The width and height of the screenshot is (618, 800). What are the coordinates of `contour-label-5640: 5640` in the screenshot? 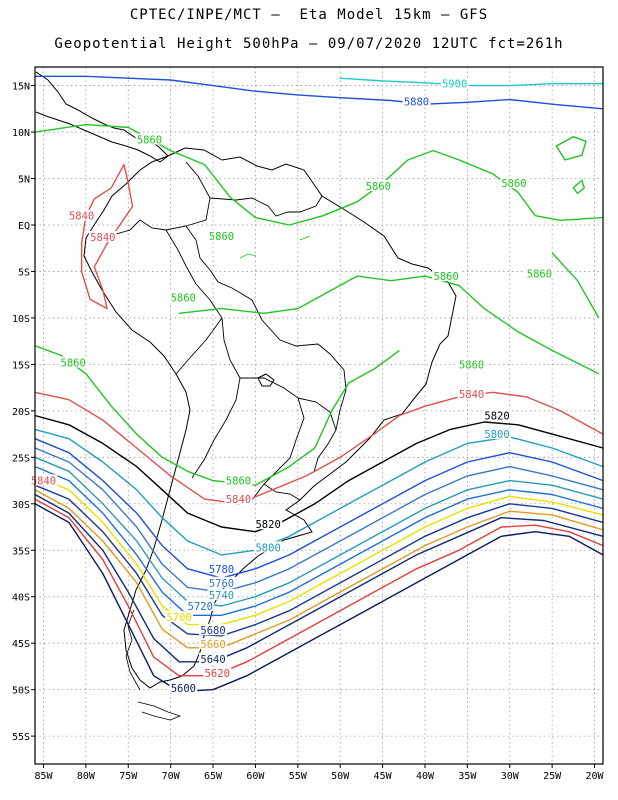 It's located at (212, 660).